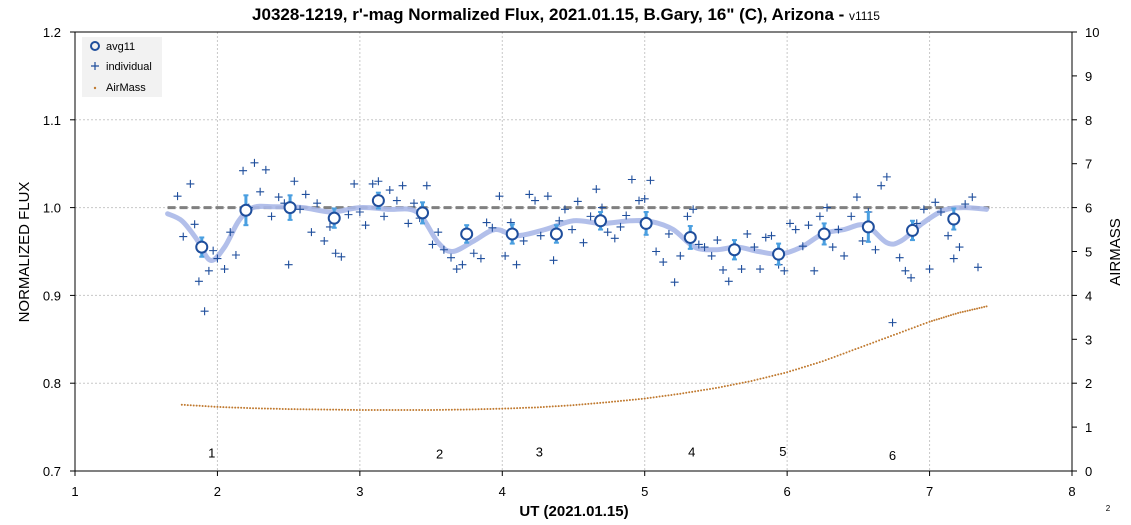 This screenshot has height=525, width=1131. What do you see at coordinates (1088, 471) in the screenshot?
I see `y2-tick-label: 0` at bounding box center [1088, 471].